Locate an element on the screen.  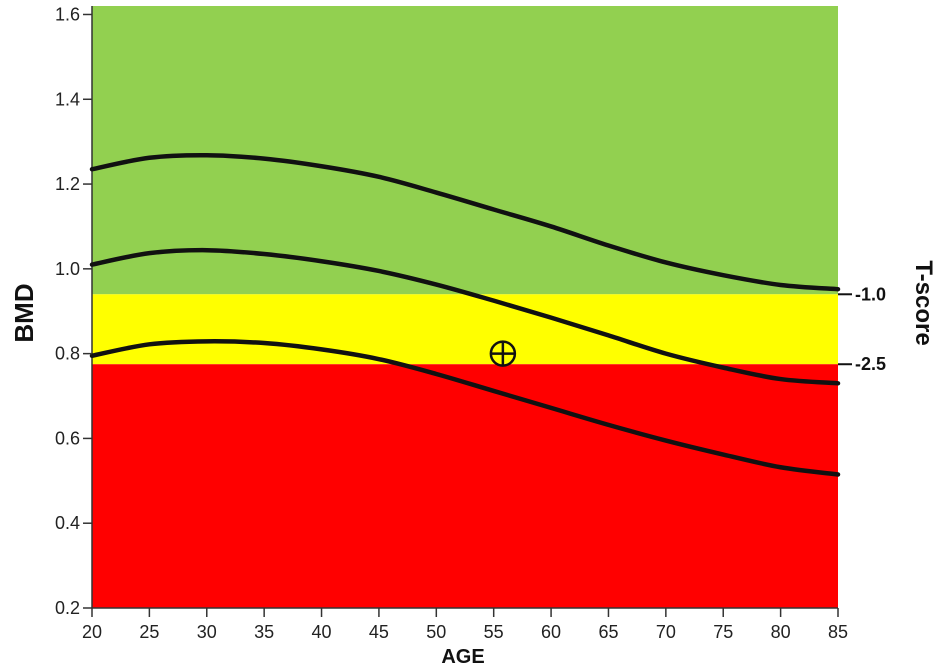
y-axis: 0.2 0.4 0.6 0.8 1.0 1.2 1.4 1.6 is located at coordinates (73, 311).